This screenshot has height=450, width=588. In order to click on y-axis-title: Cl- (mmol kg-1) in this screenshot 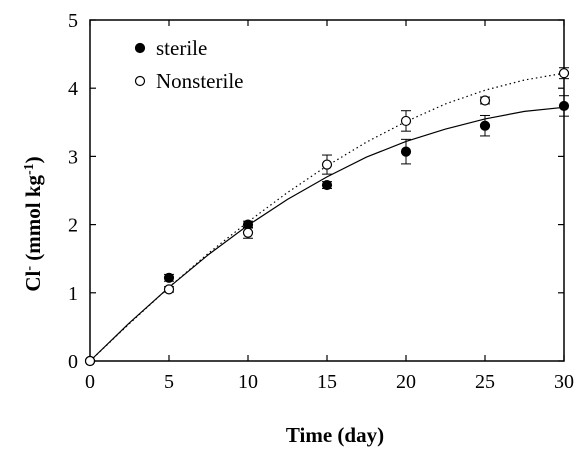, I will do `click(33, 223)`.